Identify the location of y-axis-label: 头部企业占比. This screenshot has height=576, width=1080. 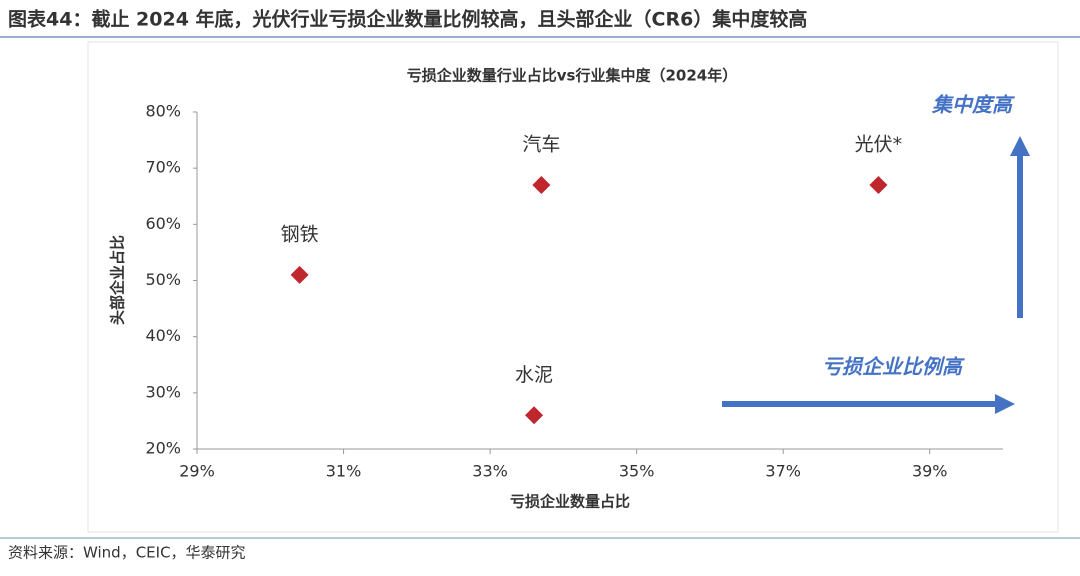
(118, 280).